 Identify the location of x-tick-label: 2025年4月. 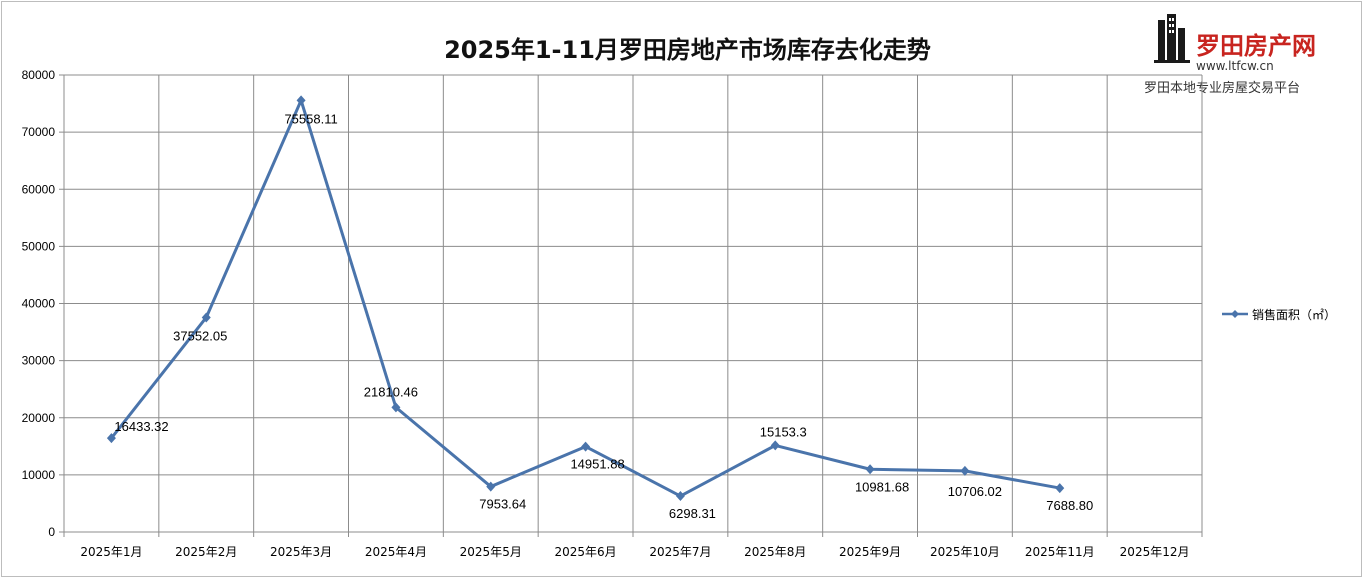
(396, 552).